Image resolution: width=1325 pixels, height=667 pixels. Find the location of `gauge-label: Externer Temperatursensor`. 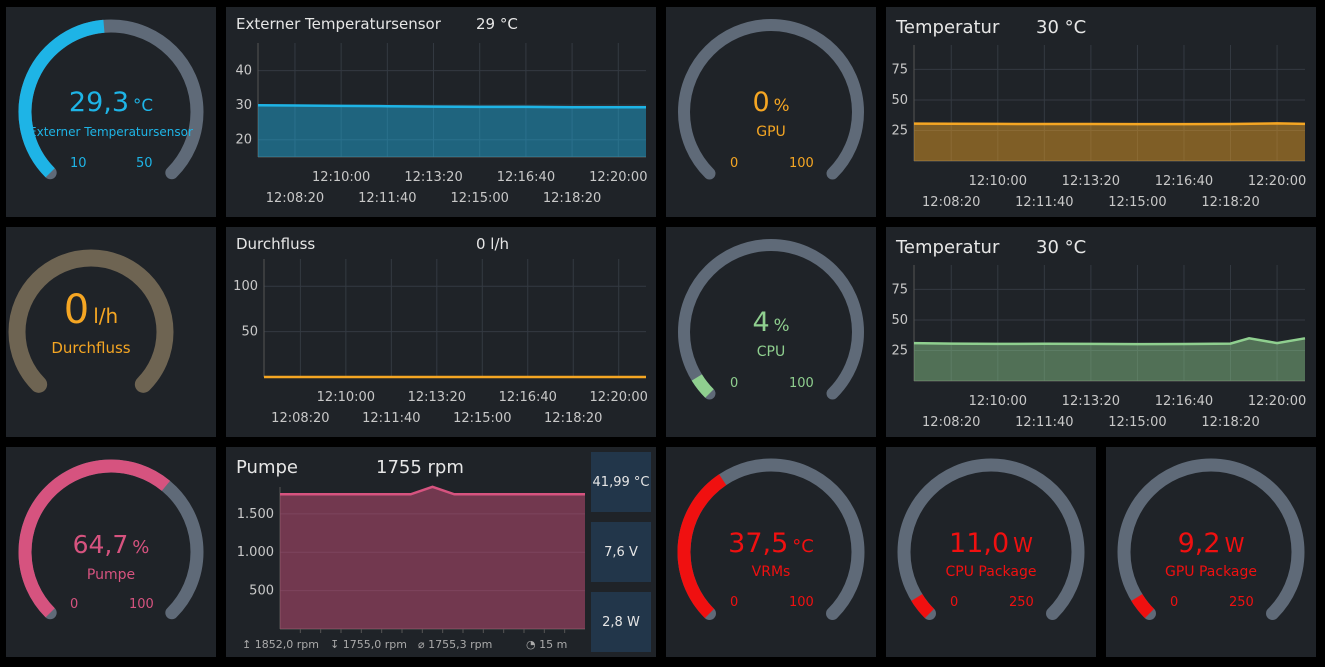

gauge-label: Externer Temperatursensor is located at coordinates (111, 132).